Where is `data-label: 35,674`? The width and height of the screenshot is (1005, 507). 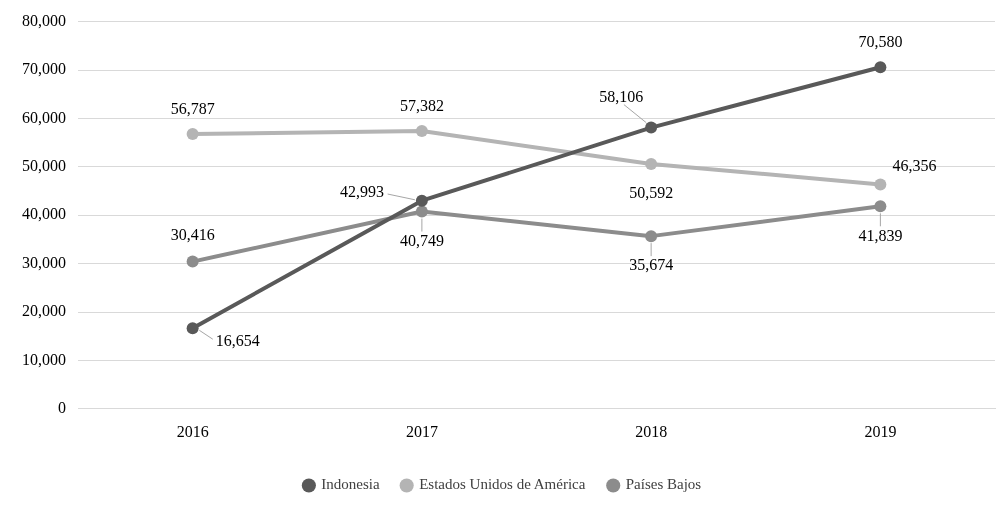
data-label: 35,674 is located at coordinates (651, 265).